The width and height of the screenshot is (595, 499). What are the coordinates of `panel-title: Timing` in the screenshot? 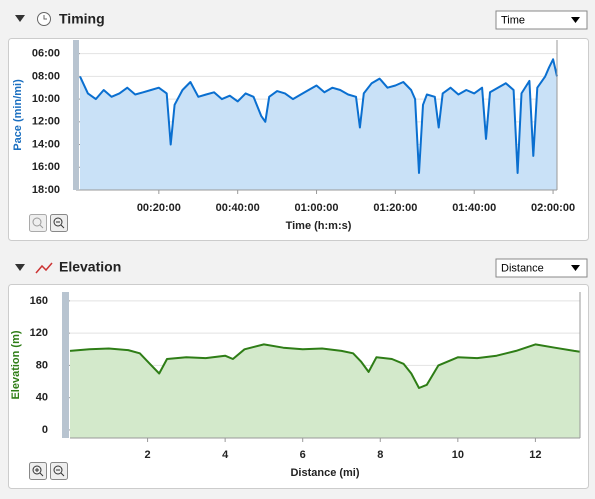 It's located at (82, 19).